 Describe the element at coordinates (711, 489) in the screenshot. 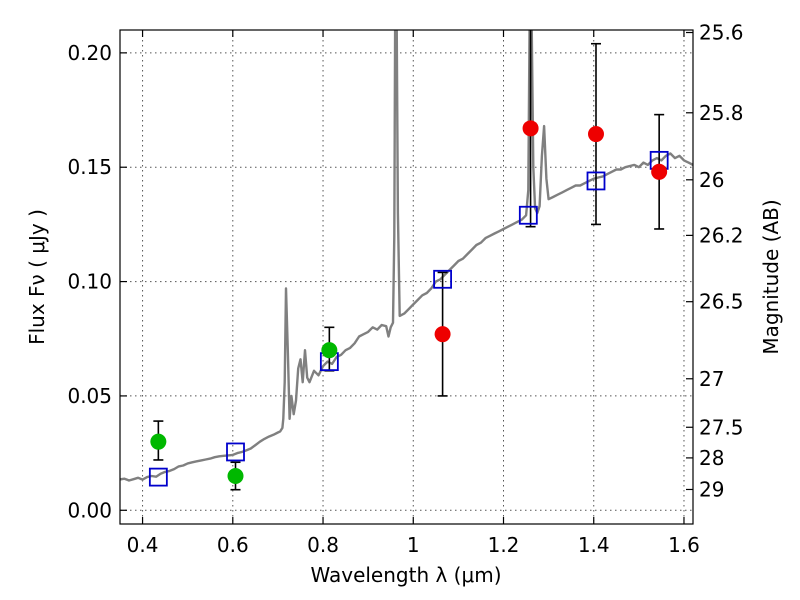

I see `mag-tick-label: 29` at that location.